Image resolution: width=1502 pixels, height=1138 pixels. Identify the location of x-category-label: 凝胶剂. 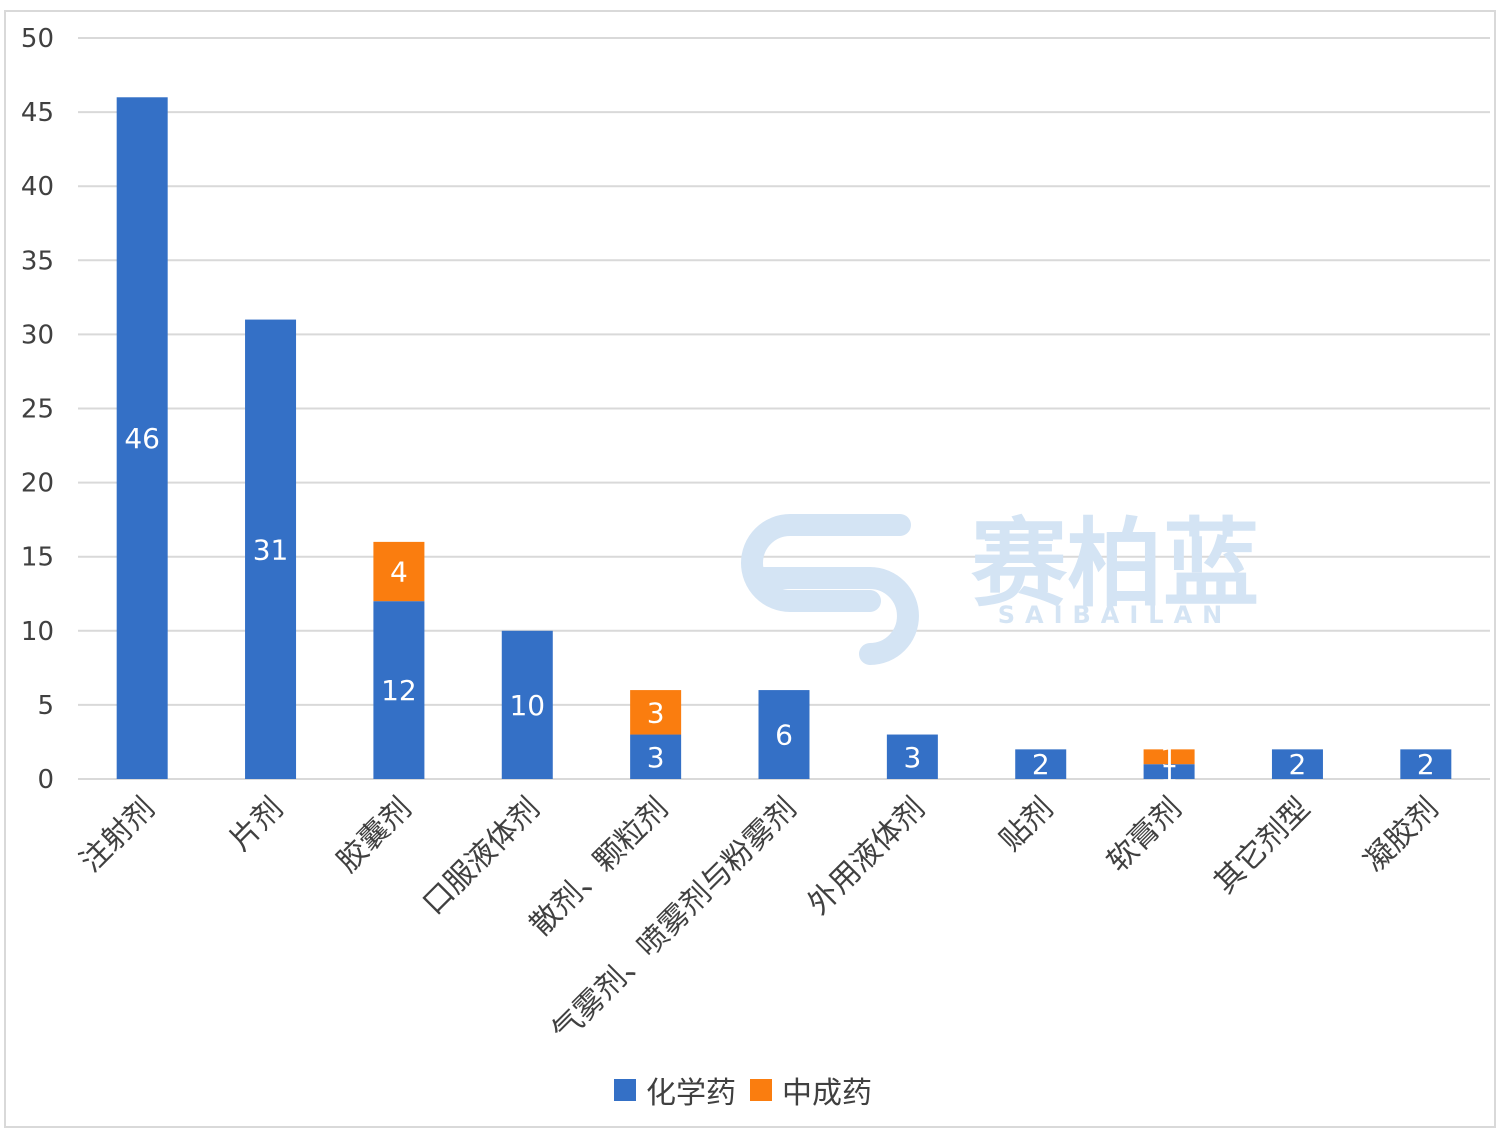
(1401, 835).